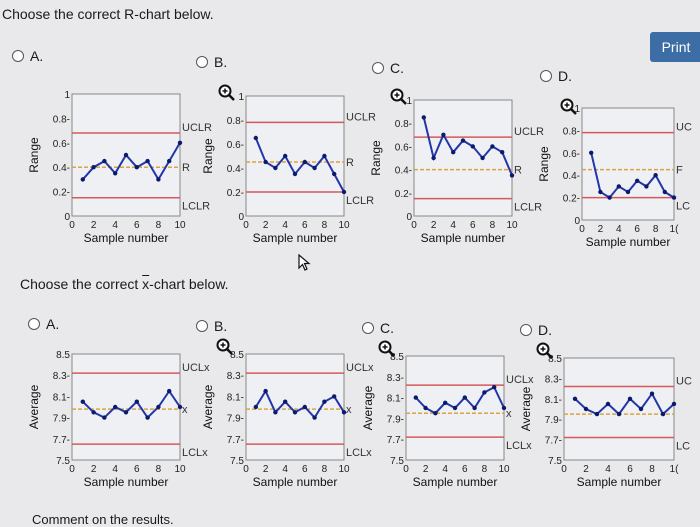 The height and width of the screenshot is (527, 700). What do you see at coordinates (211, 62) in the screenshot?
I see `option-r-b: B.` at bounding box center [211, 62].